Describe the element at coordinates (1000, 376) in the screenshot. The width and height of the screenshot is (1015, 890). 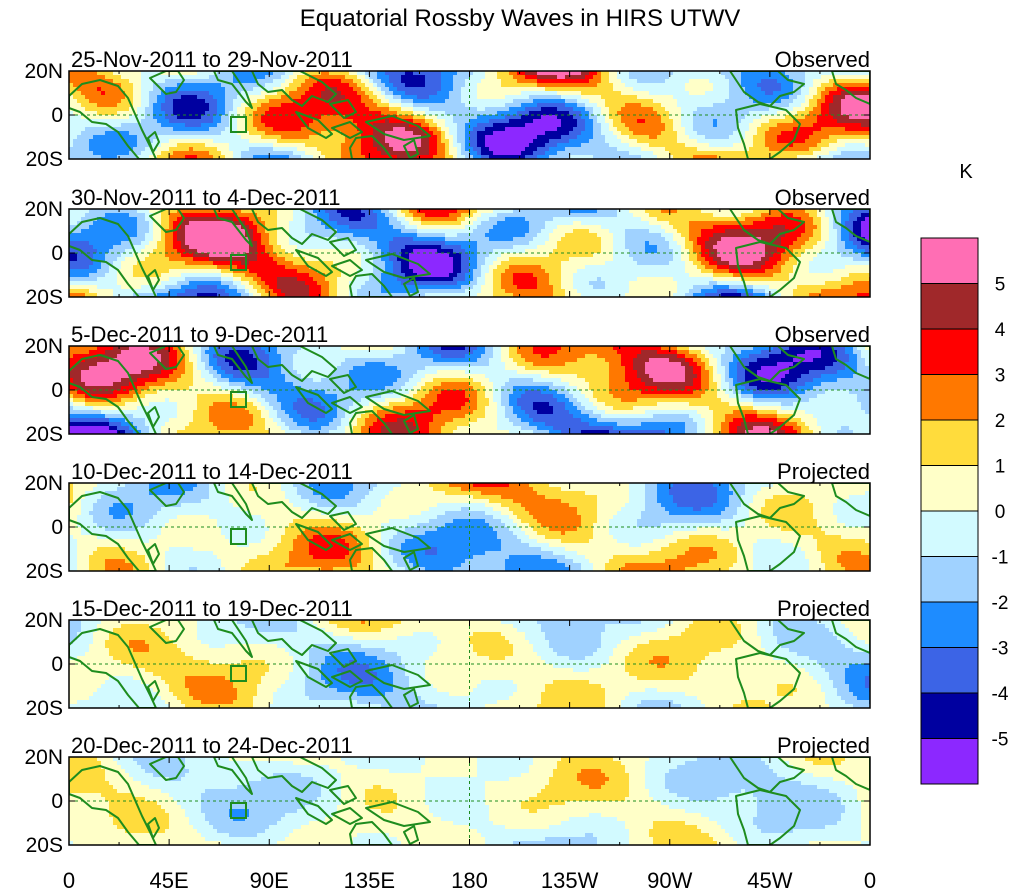
I see `colorbar-label: 3` at that location.